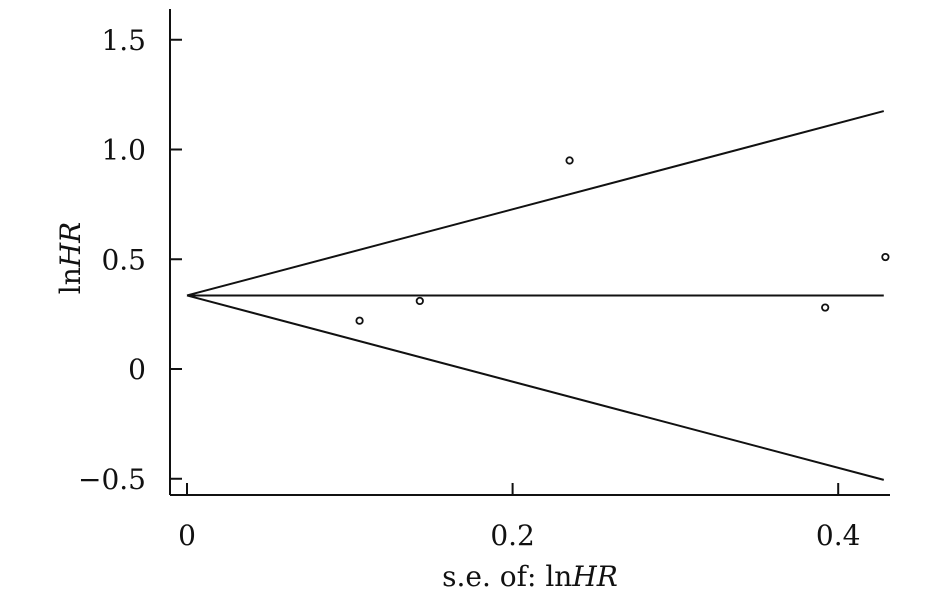 The height and width of the screenshot is (599, 945). Describe the element at coordinates (123, 259) in the screenshot. I see `y-tick-label: 0.5` at that location.